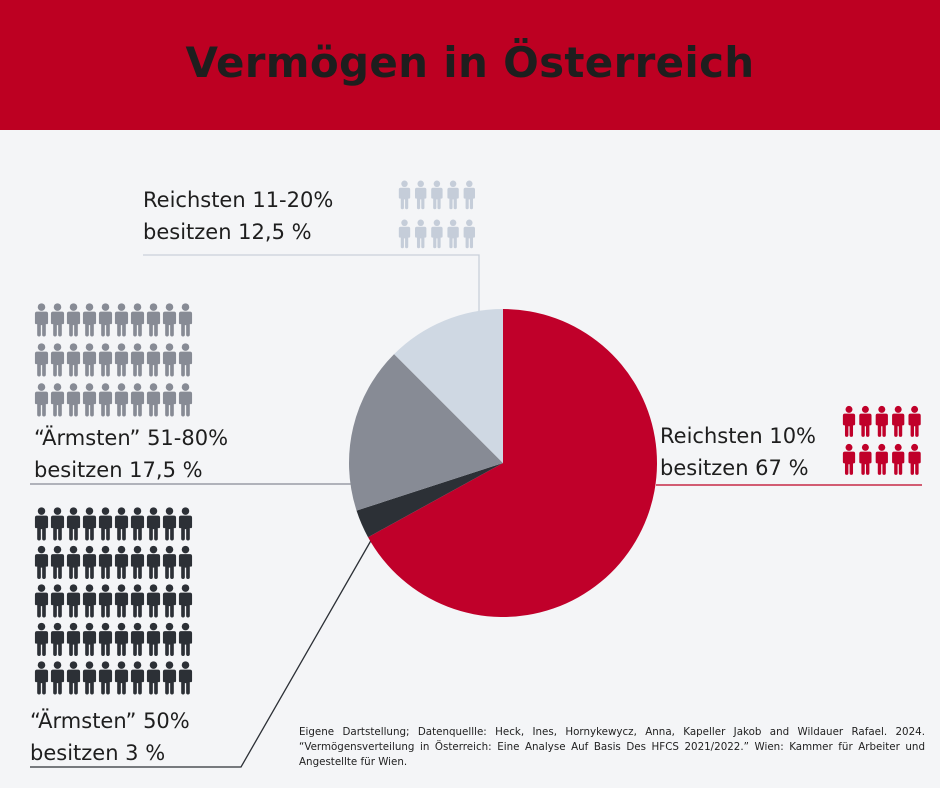 The image size is (940, 788). What do you see at coordinates (131, 454) in the screenshot?
I see `label-middle-51-80: “Ärmsten” 51-80% besitzen 17,5 %` at bounding box center [131, 454].